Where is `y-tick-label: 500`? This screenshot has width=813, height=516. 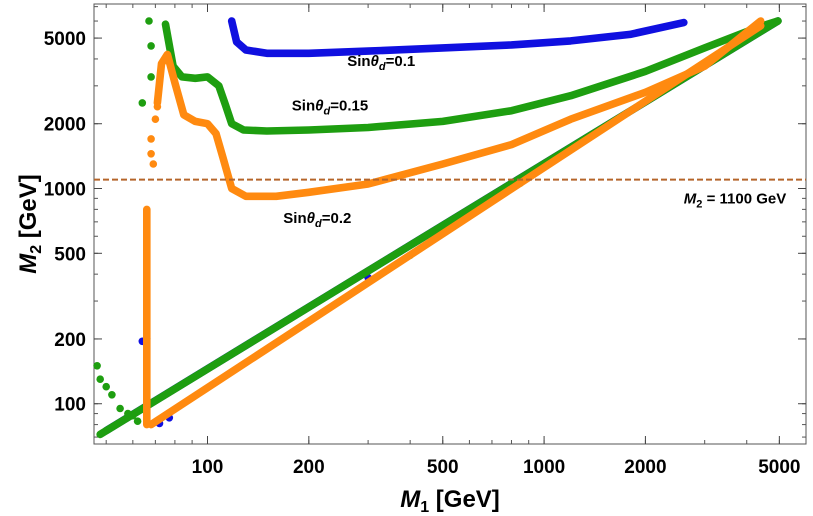
y-tick-label: 500 is located at coordinates (70, 254).